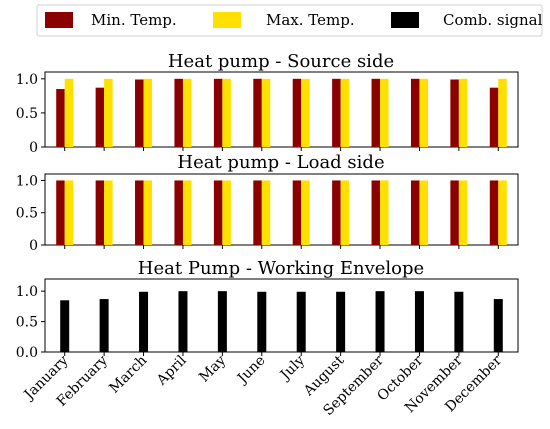  What do you see at coordinates (493, 20) in the screenshot?
I see `legend-label-comb-signal: Comb. signal` at bounding box center [493, 20].